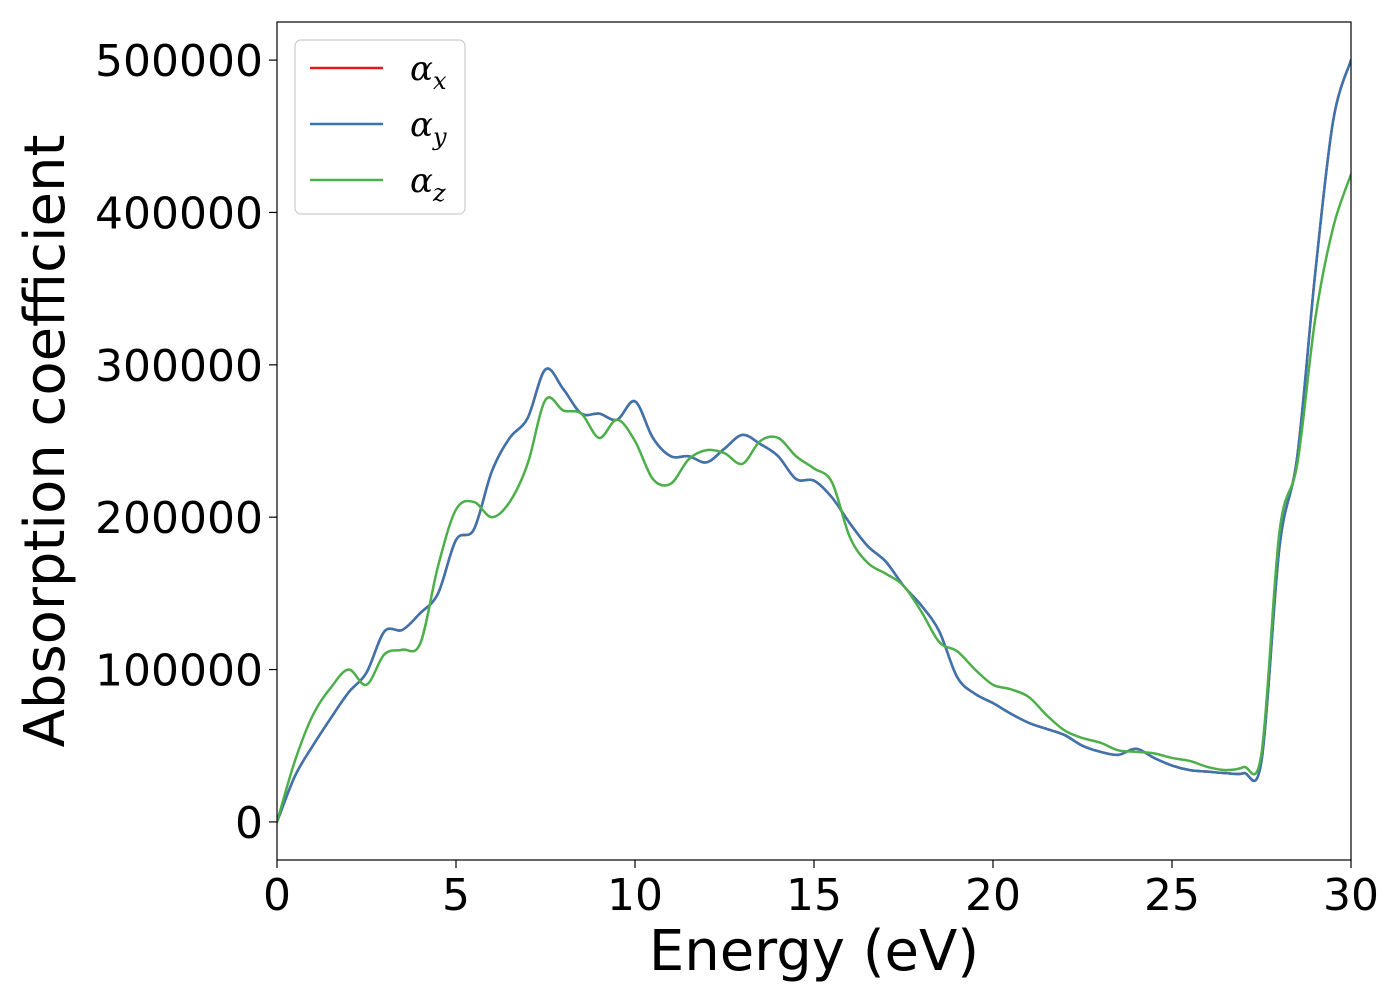 This screenshot has height=1000, width=1400. I want to click on x-tick-label: 30, so click(1351, 895).